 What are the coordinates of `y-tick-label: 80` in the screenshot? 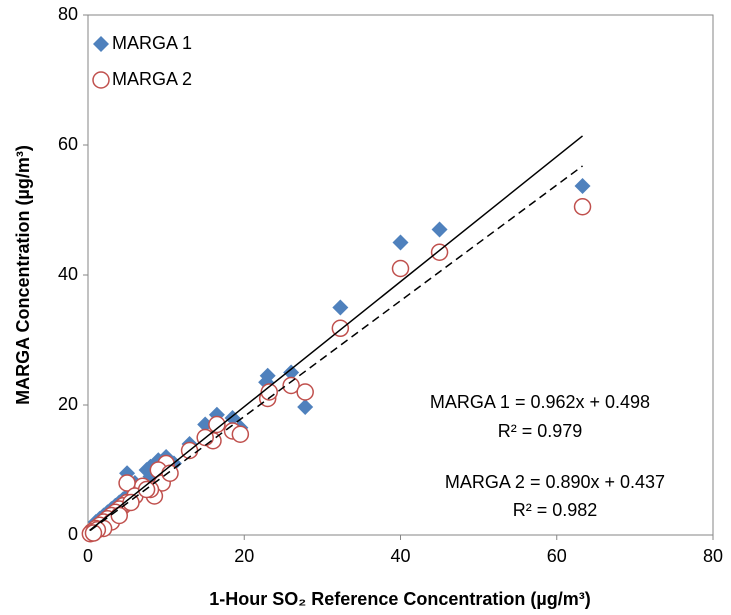 It's located at (68, 14).